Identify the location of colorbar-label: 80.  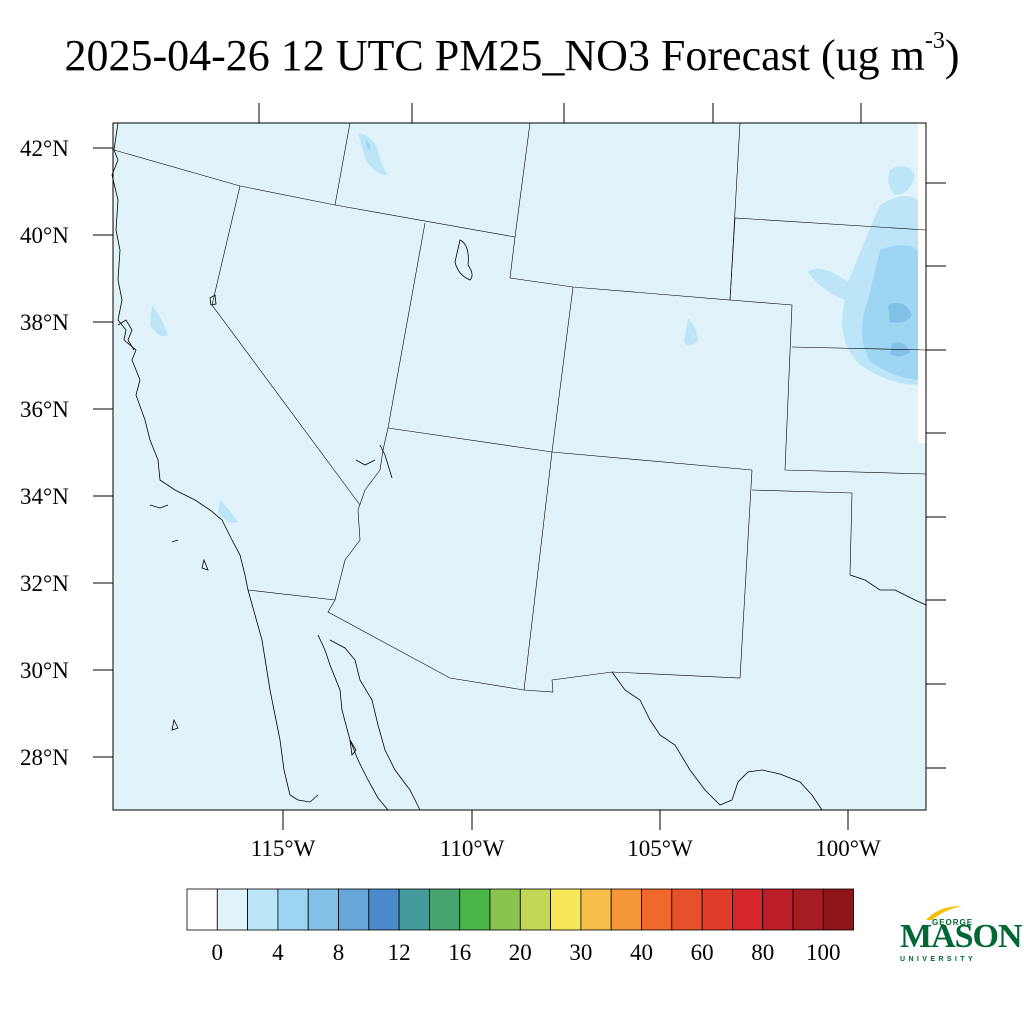
(762, 952).